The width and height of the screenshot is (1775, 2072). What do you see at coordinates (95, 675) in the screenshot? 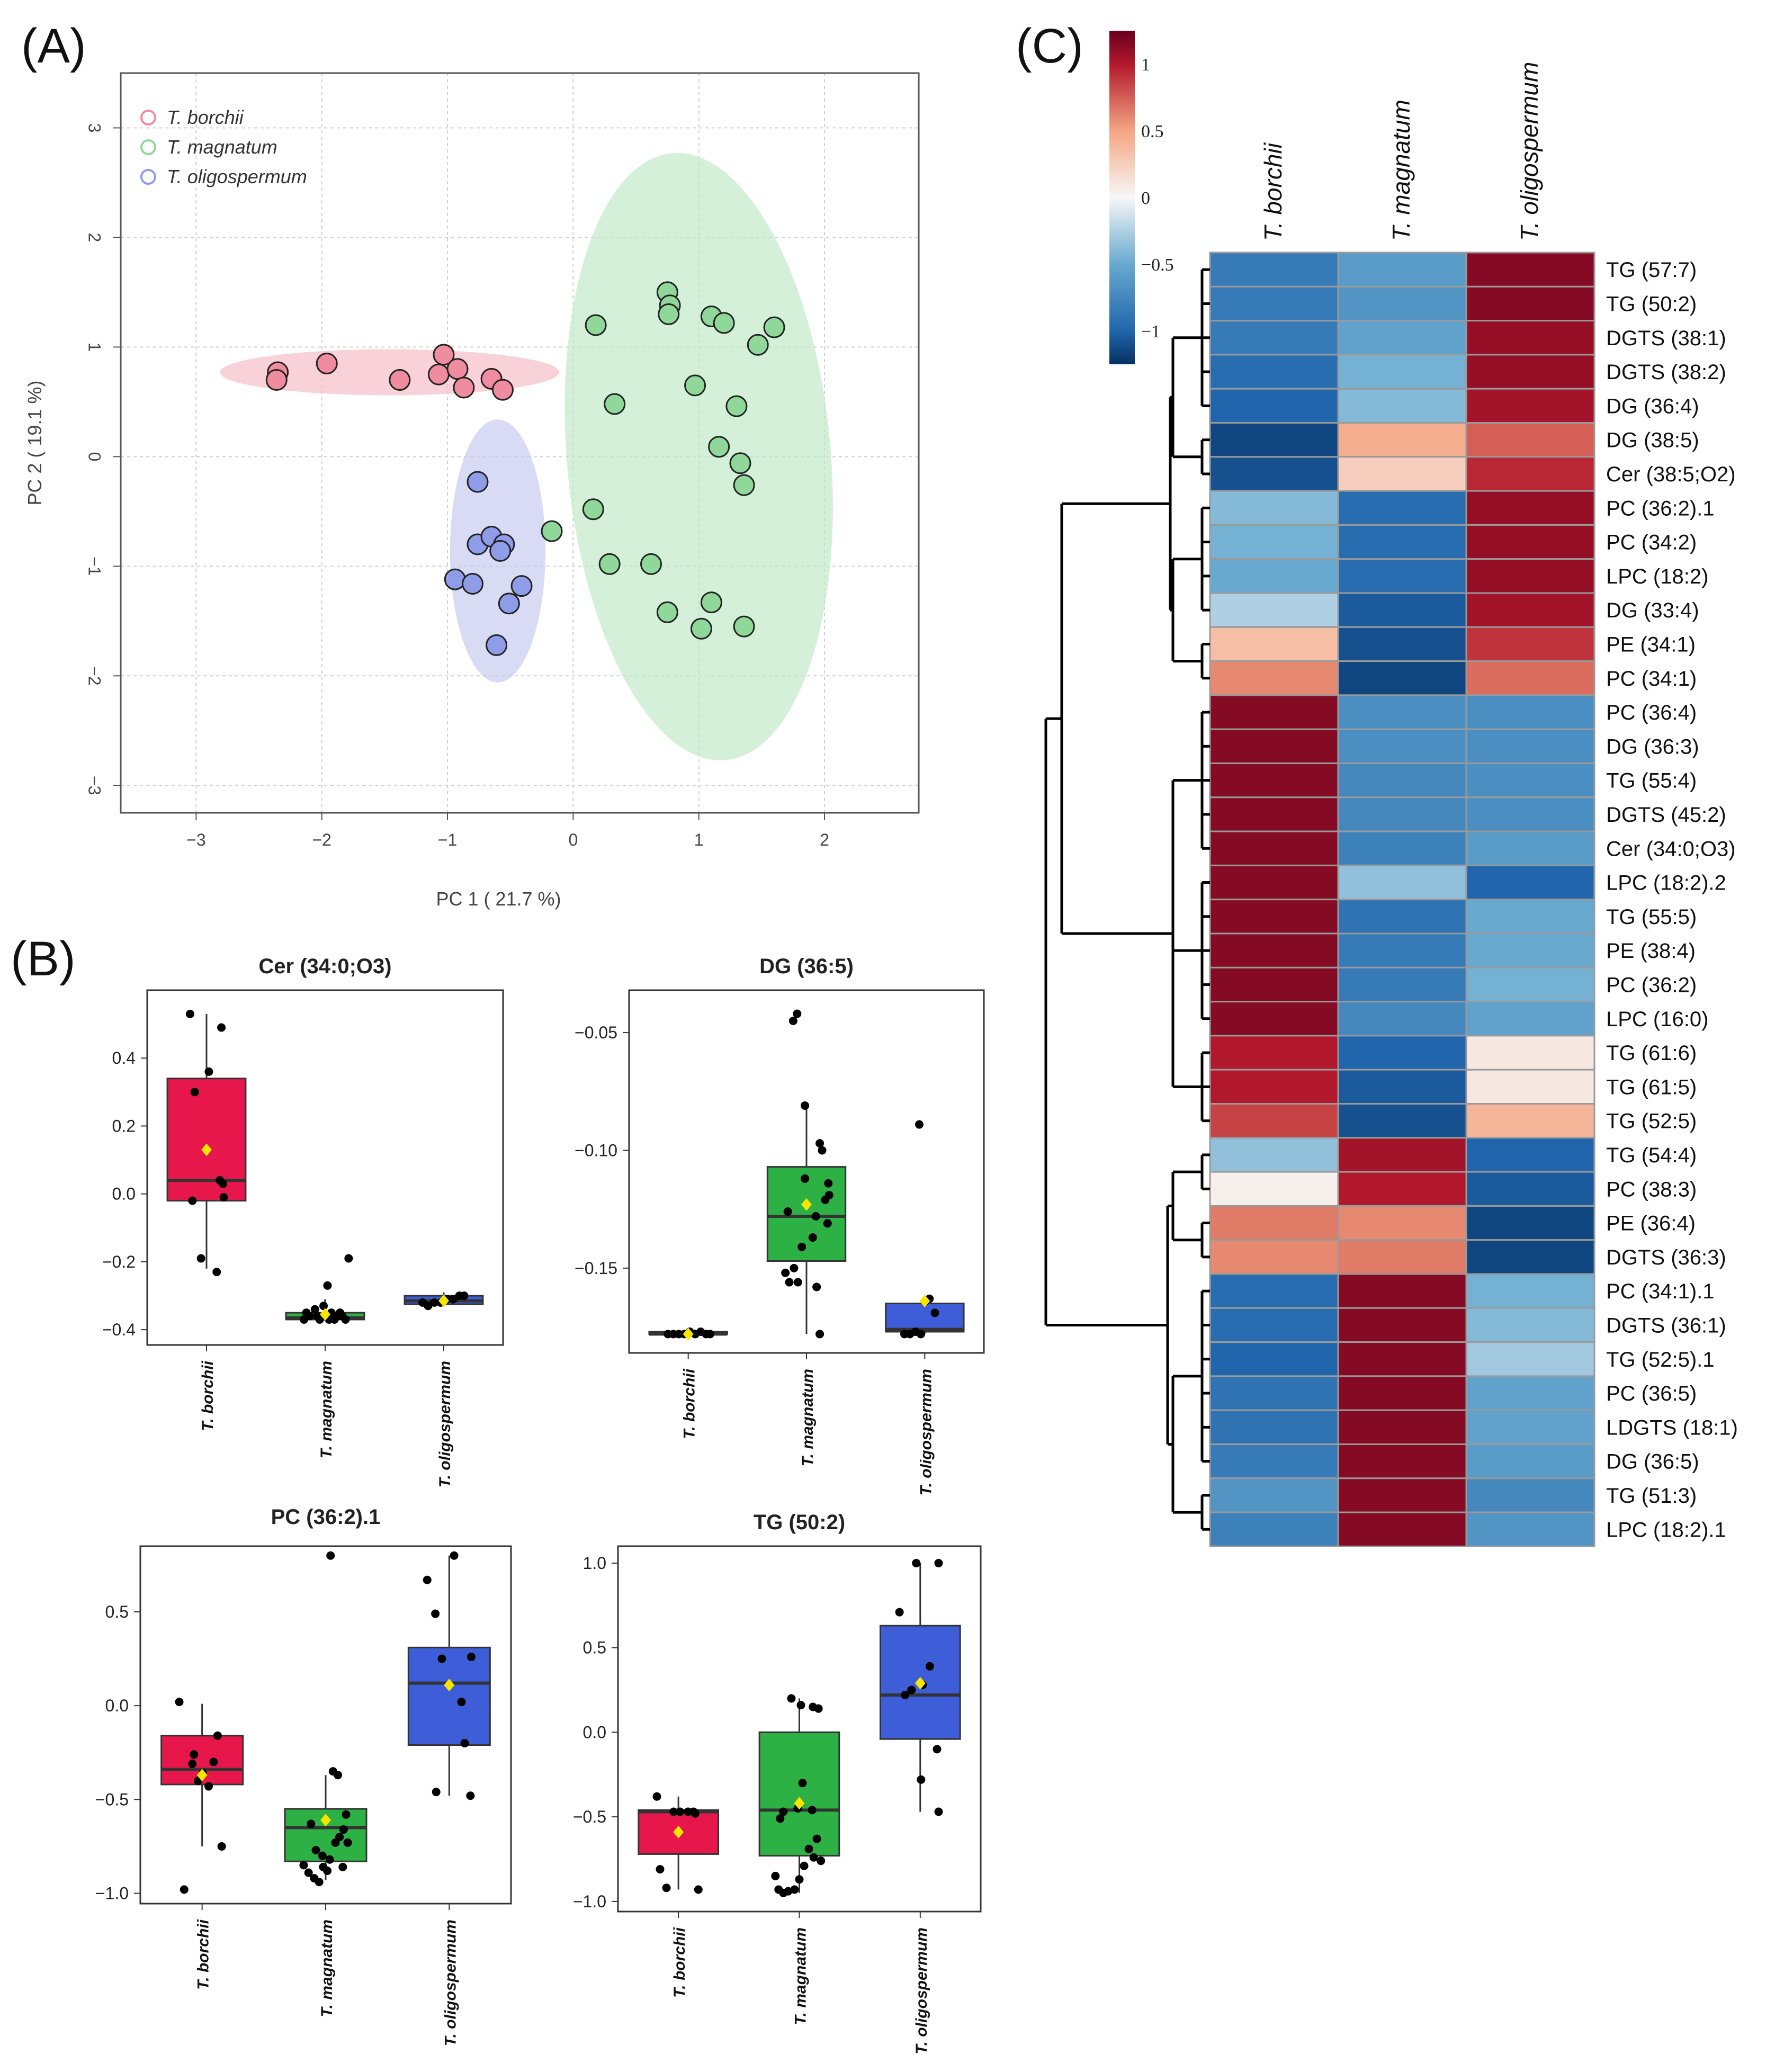
I see `pca-ytick-label: −2` at bounding box center [95, 675].